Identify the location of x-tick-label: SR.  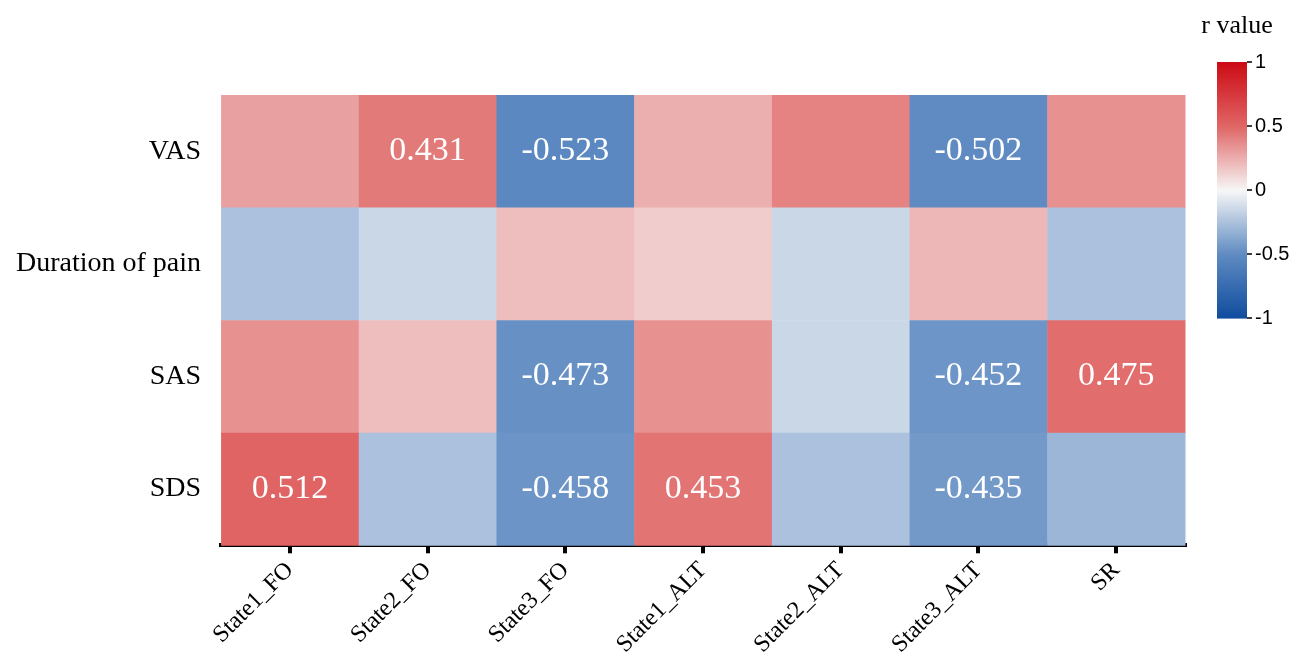
(1104, 576).